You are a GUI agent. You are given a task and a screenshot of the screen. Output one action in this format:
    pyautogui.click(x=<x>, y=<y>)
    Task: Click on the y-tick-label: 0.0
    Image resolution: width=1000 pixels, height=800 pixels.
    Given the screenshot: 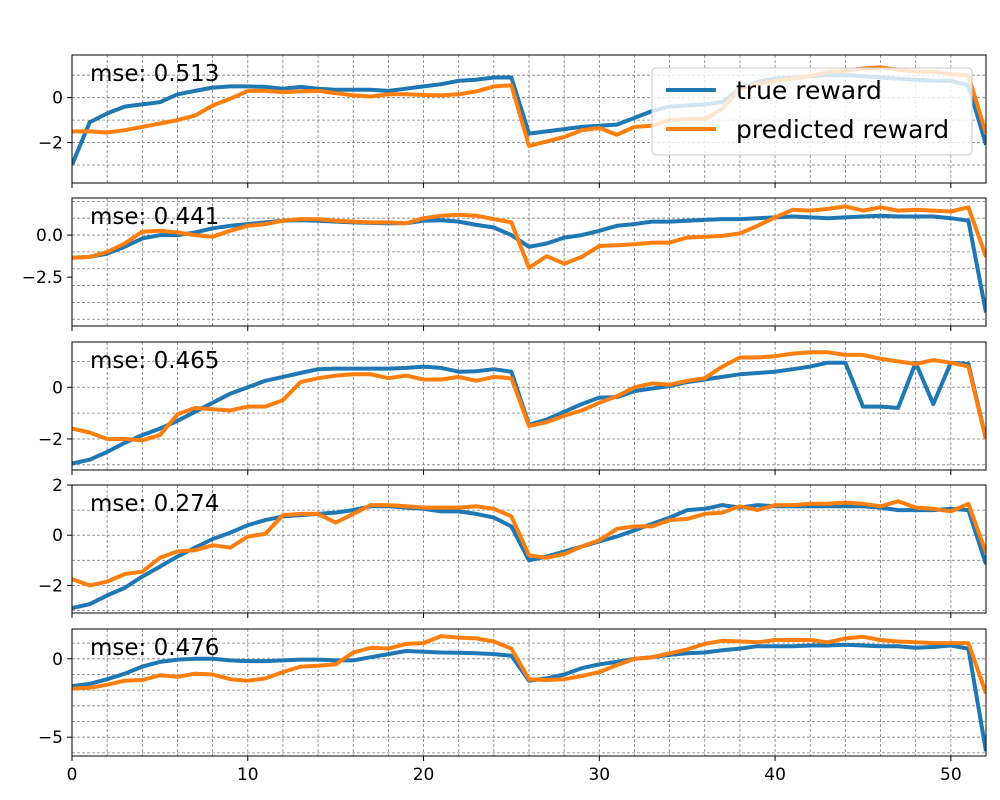 What is the action you would take?
    pyautogui.click(x=49, y=236)
    